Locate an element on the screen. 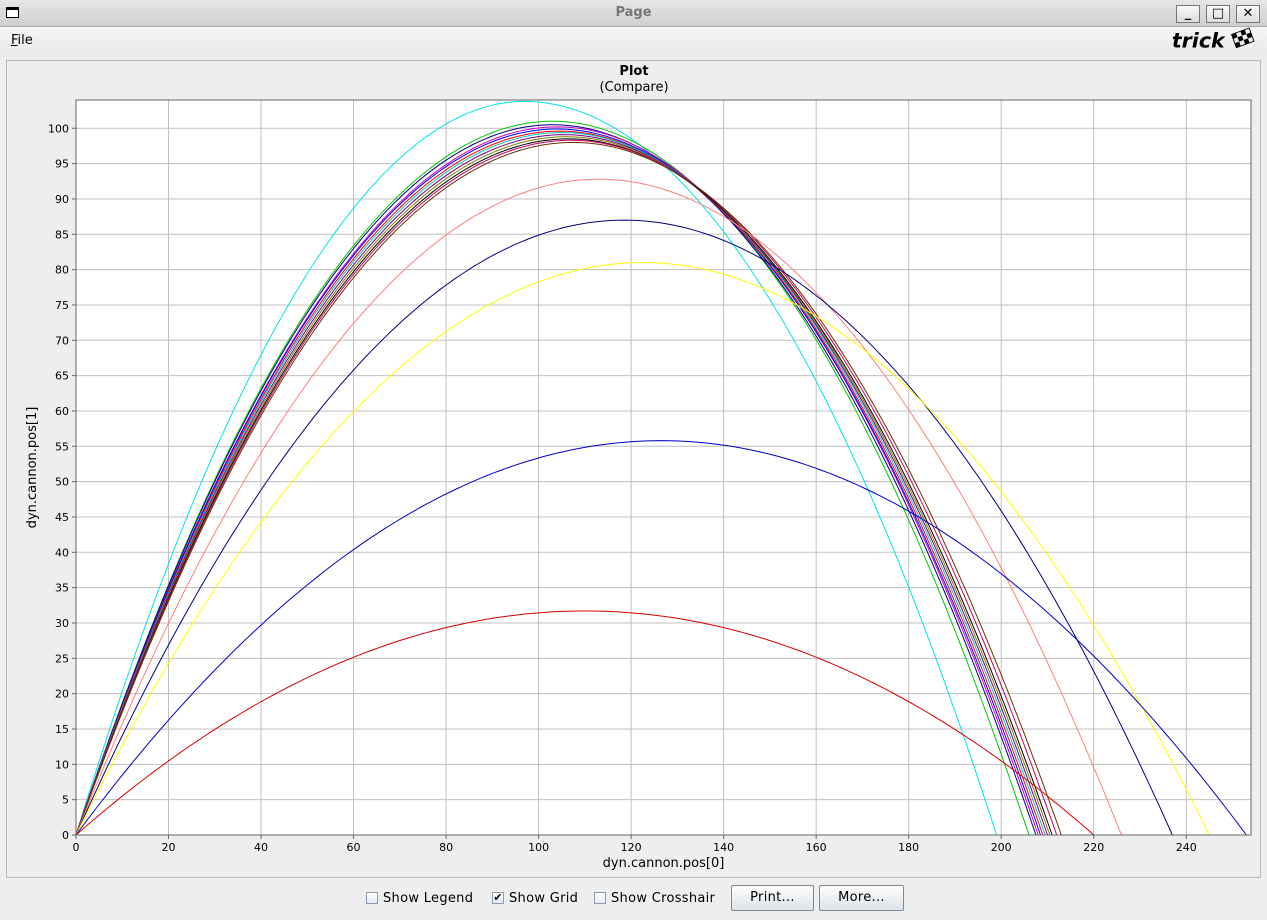  y-tick-label: 80 is located at coordinates (62, 270).